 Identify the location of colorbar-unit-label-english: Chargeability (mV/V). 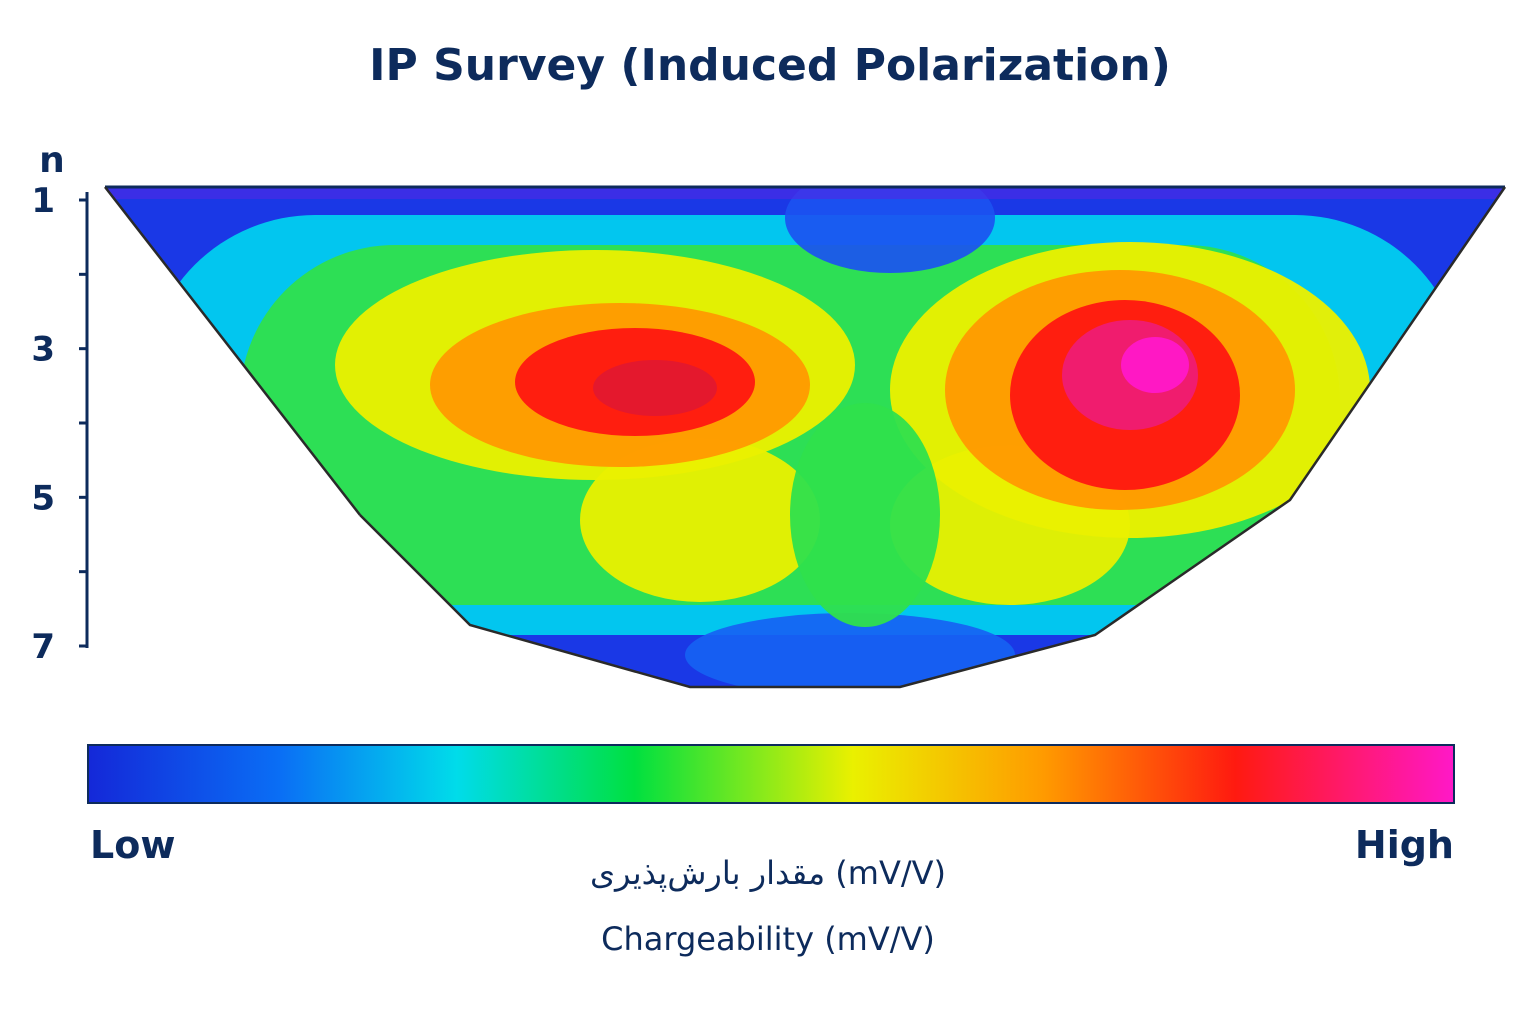
(768, 939).